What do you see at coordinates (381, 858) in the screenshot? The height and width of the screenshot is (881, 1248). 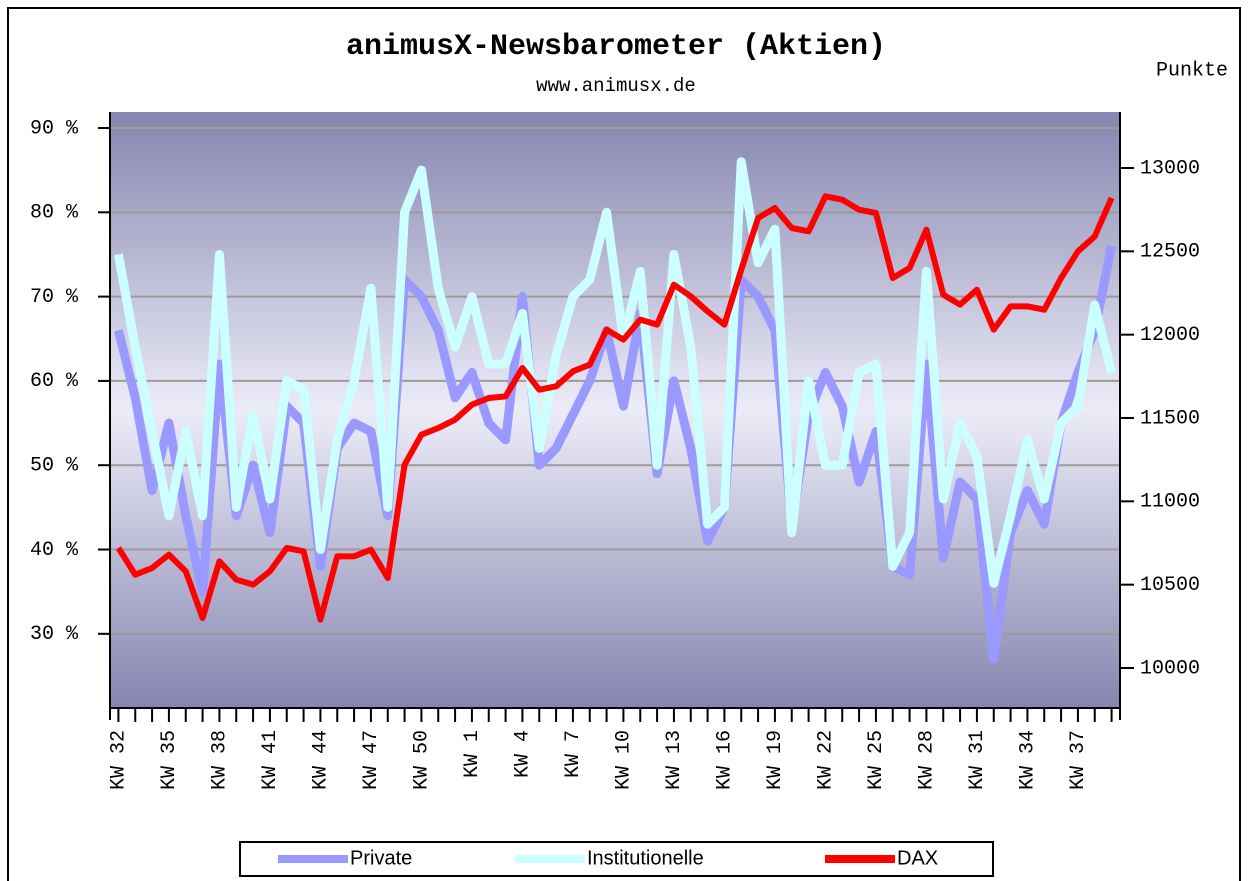 I see `legend-label: Private` at bounding box center [381, 858].